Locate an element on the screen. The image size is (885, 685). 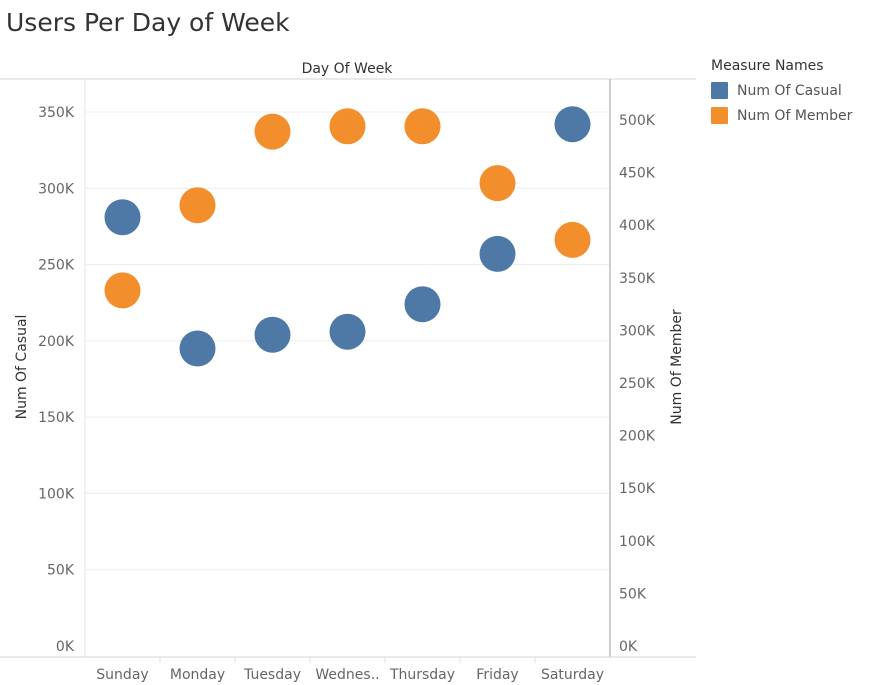
y-tick-label-left: 300K is located at coordinates (56, 189).